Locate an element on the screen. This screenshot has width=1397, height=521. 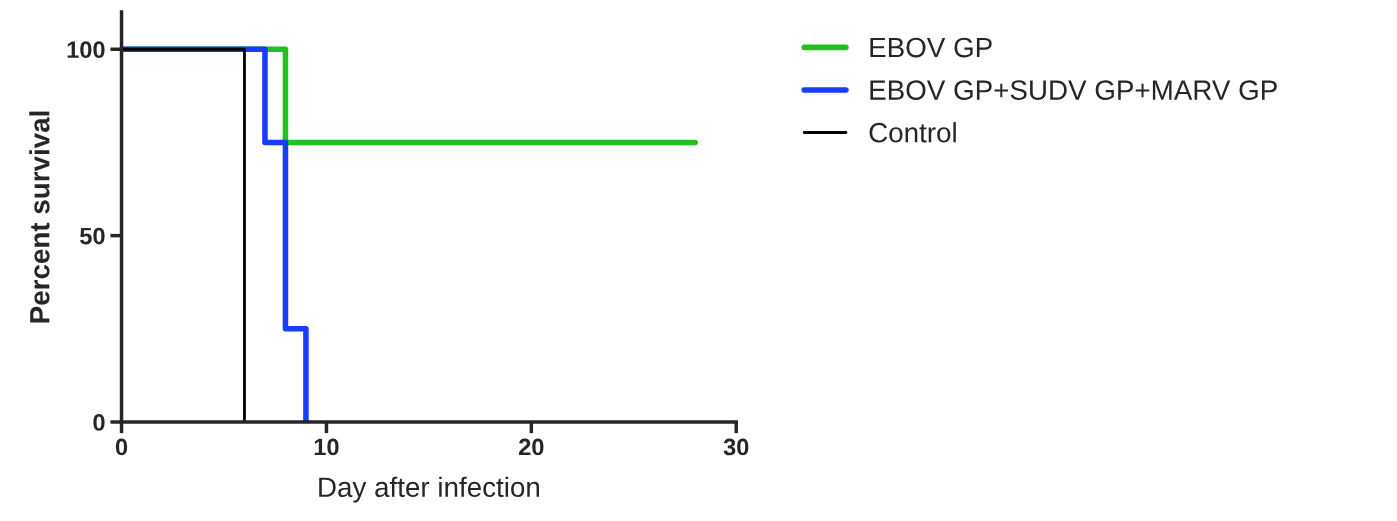
legend-label: Control is located at coordinates (912, 132).